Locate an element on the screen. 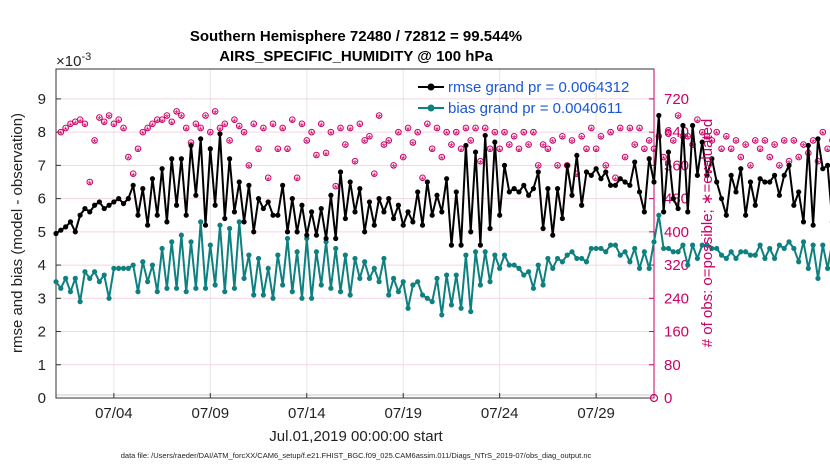 The image size is (830, 475). right-tick-label: 160 is located at coordinates (676, 332).